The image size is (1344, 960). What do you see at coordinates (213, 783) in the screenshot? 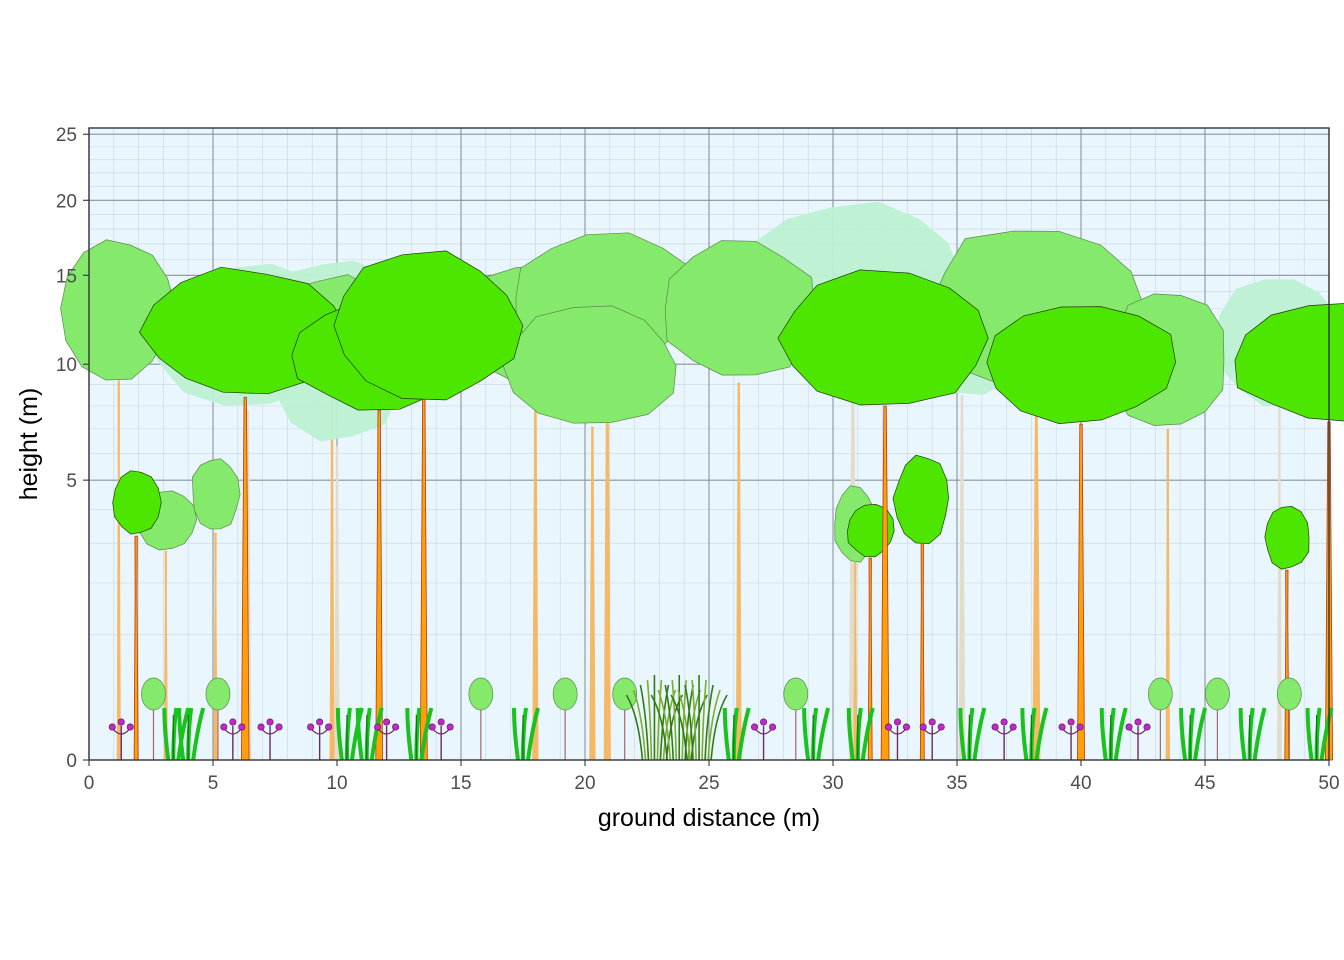
I see `x-tick-label: 5` at bounding box center [213, 783].